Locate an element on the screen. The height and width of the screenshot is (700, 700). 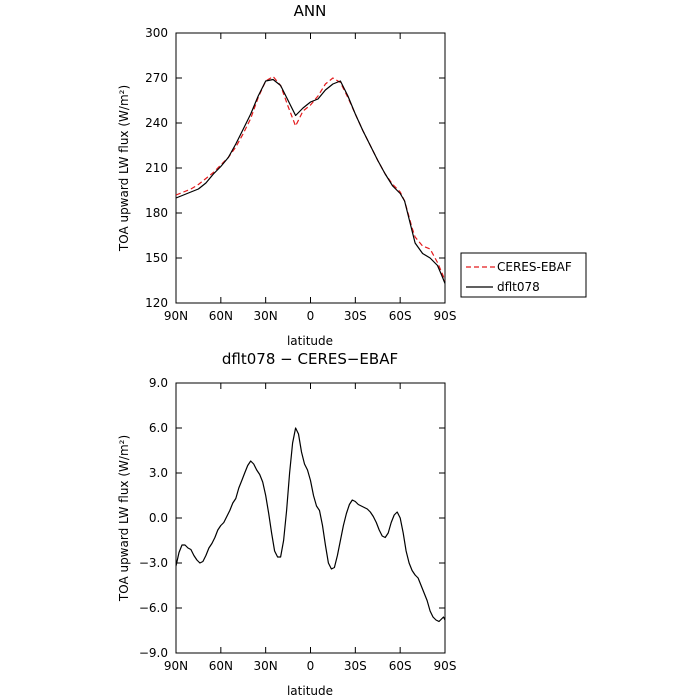
y-tick-label: 240 is located at coordinates (156, 123).